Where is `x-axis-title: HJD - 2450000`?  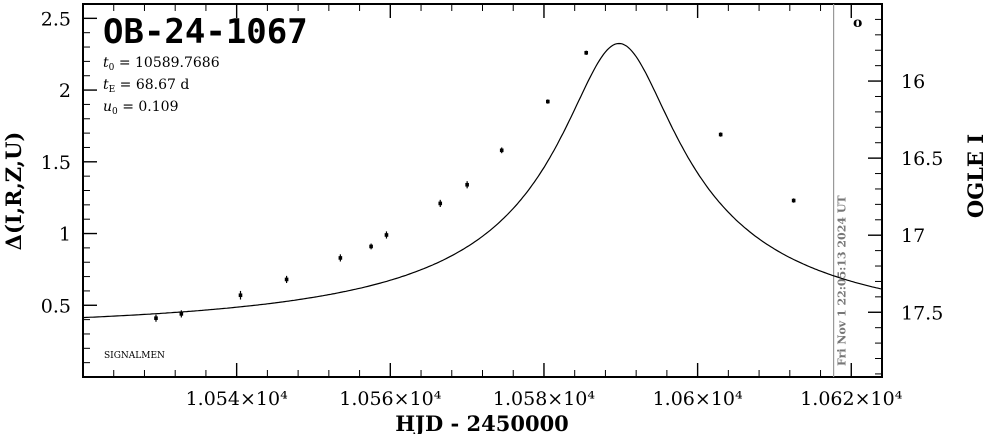 x-axis-title: HJD - 2450000 is located at coordinates (482, 422).